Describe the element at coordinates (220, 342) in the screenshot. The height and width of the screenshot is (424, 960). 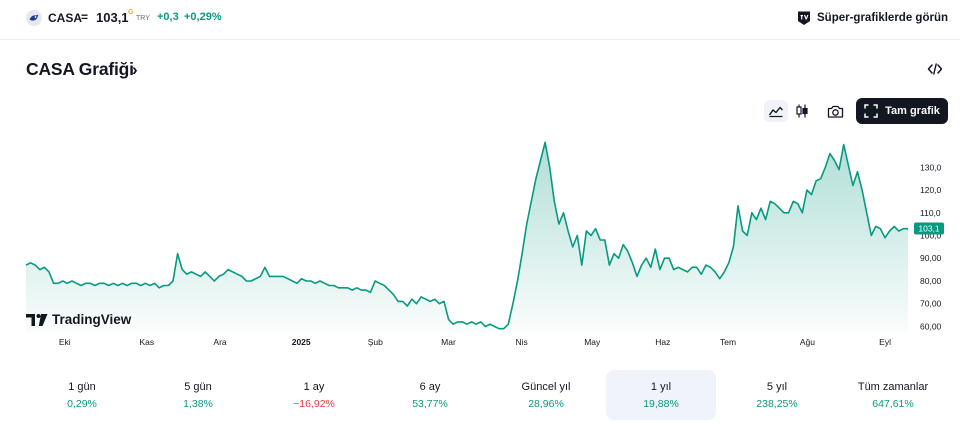
I see `x-axis-tick-label: Ara` at that location.